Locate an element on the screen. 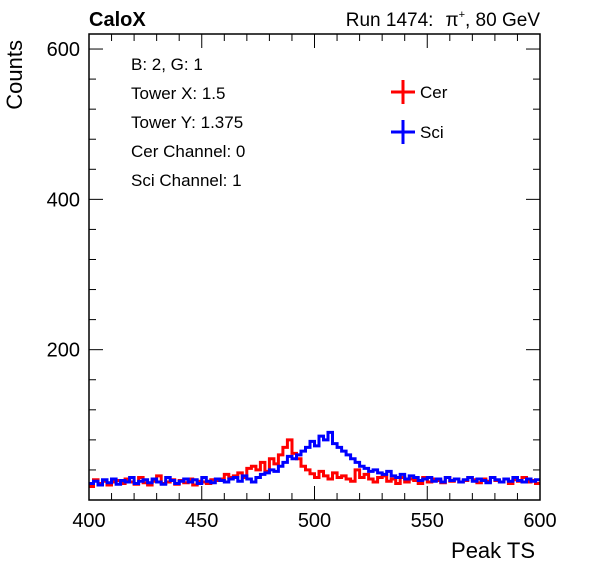 This screenshot has height=572, width=596. y-tick-label: 200 is located at coordinates (63, 351).